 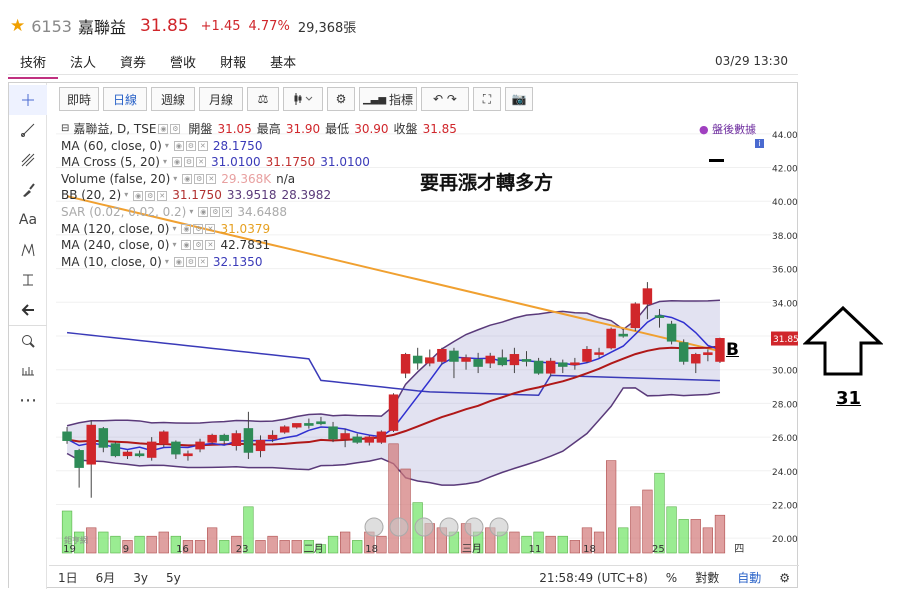 What do you see at coordinates (749, 578) in the screenshot?
I see `auto-scale-button: 自動` at bounding box center [749, 578].